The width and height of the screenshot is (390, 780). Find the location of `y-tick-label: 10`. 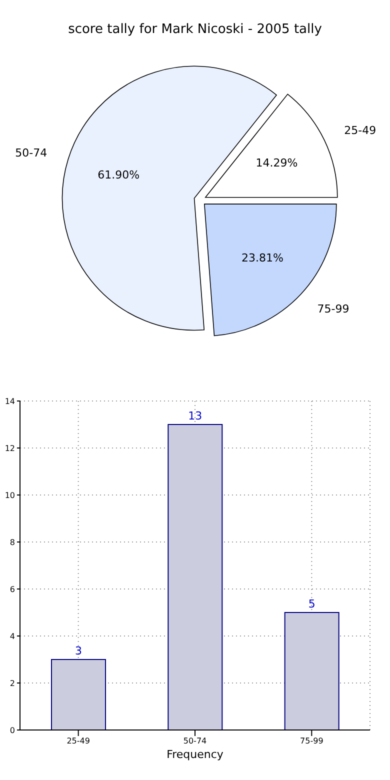

y-tick-label: 10 is located at coordinates (9, 495).